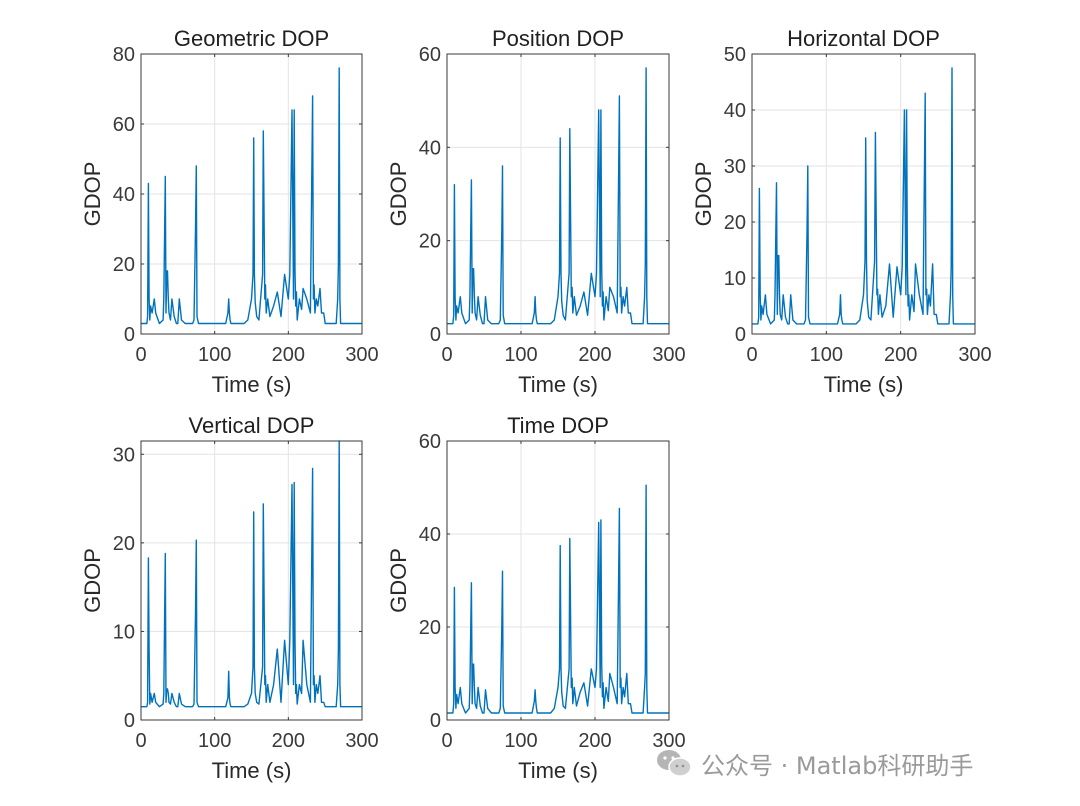 The width and height of the screenshot is (1080, 806). I want to click on series-line-hdop, so click(863, 196).